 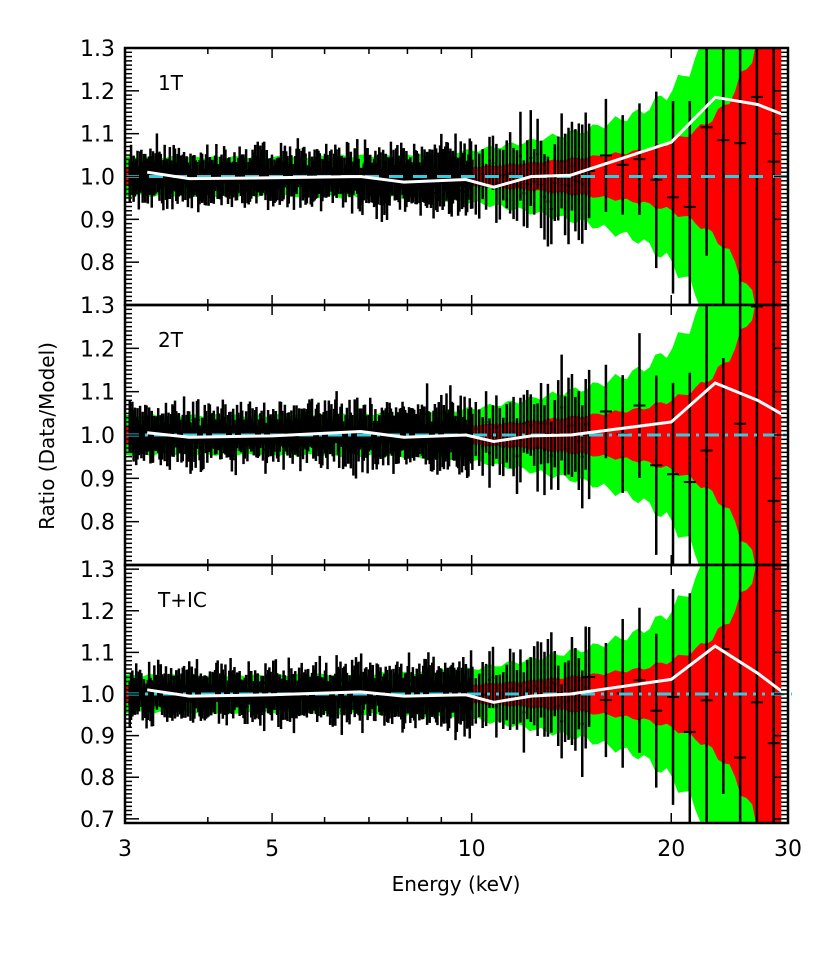 What do you see at coordinates (671, 849) in the screenshot?
I see `x-tick-label: 20` at bounding box center [671, 849].